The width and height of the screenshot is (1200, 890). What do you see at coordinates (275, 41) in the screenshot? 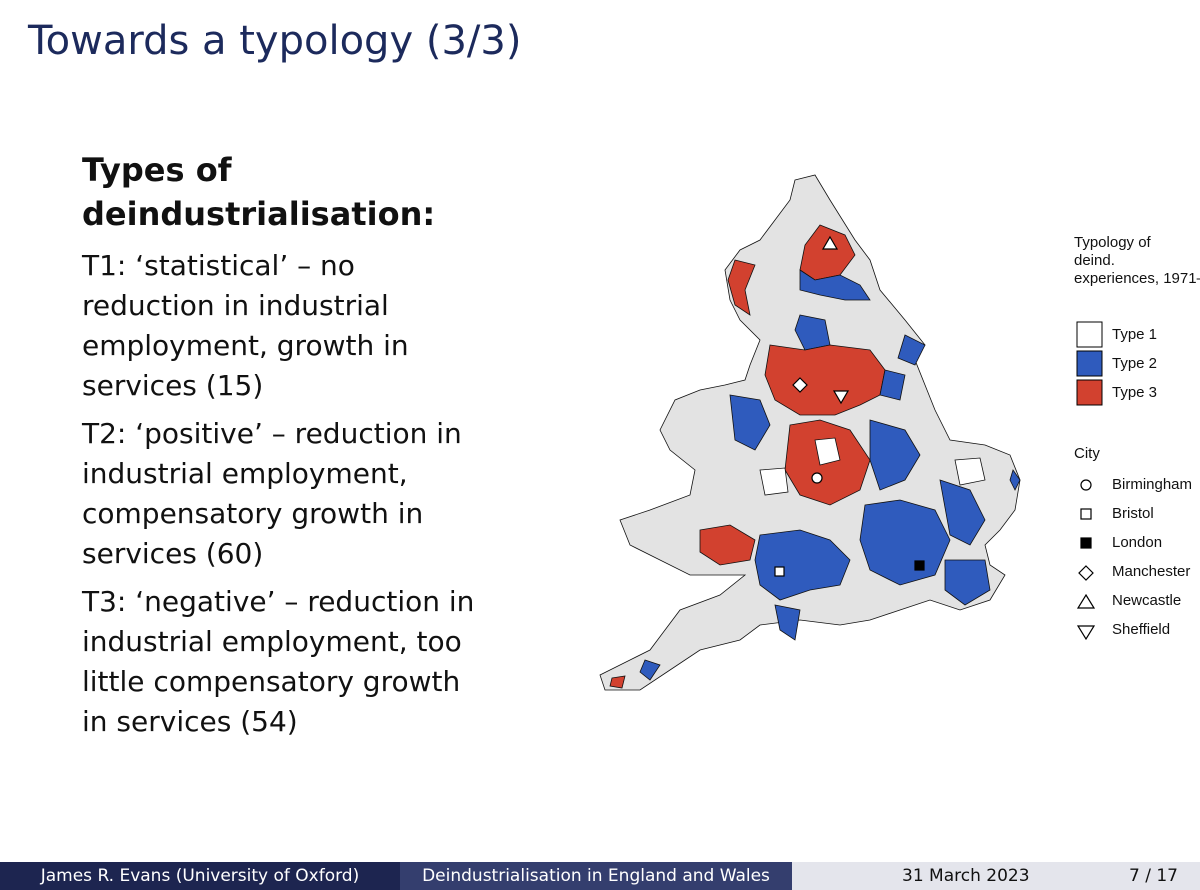
I see `slide-title: Towards a typology (3/3)` at bounding box center [275, 41].